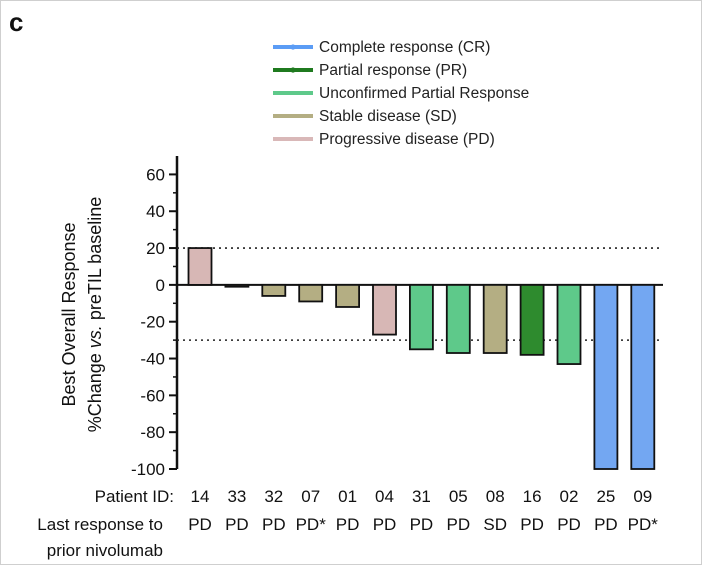 The image size is (702, 569). I want to click on patient-id-label: 04, so click(384, 496).